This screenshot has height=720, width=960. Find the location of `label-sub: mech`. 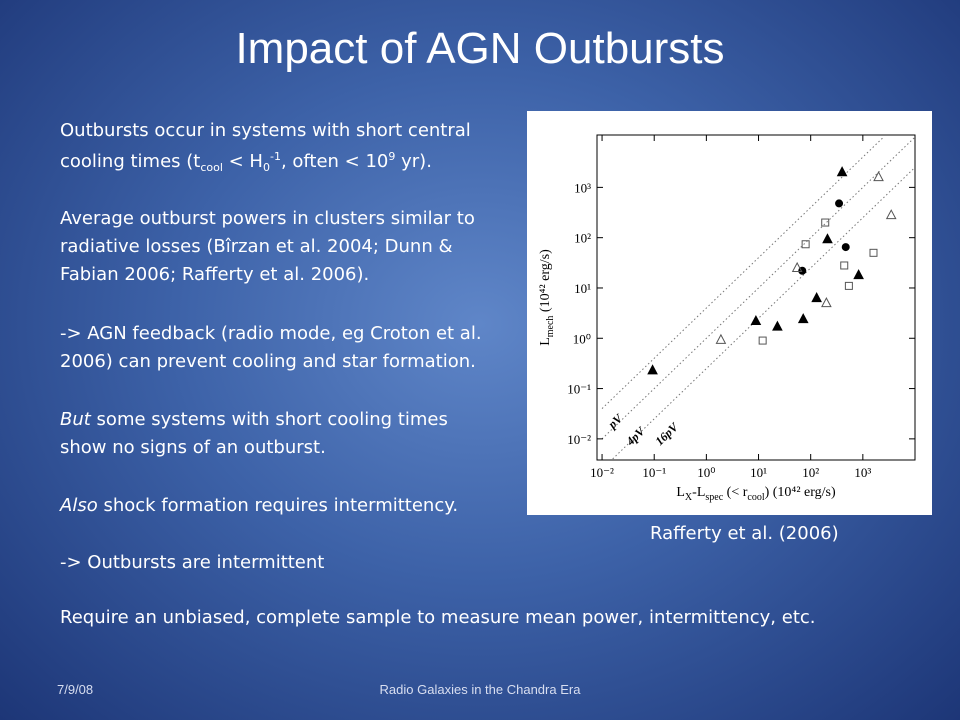

label-sub: mech is located at coordinates (550, 327).